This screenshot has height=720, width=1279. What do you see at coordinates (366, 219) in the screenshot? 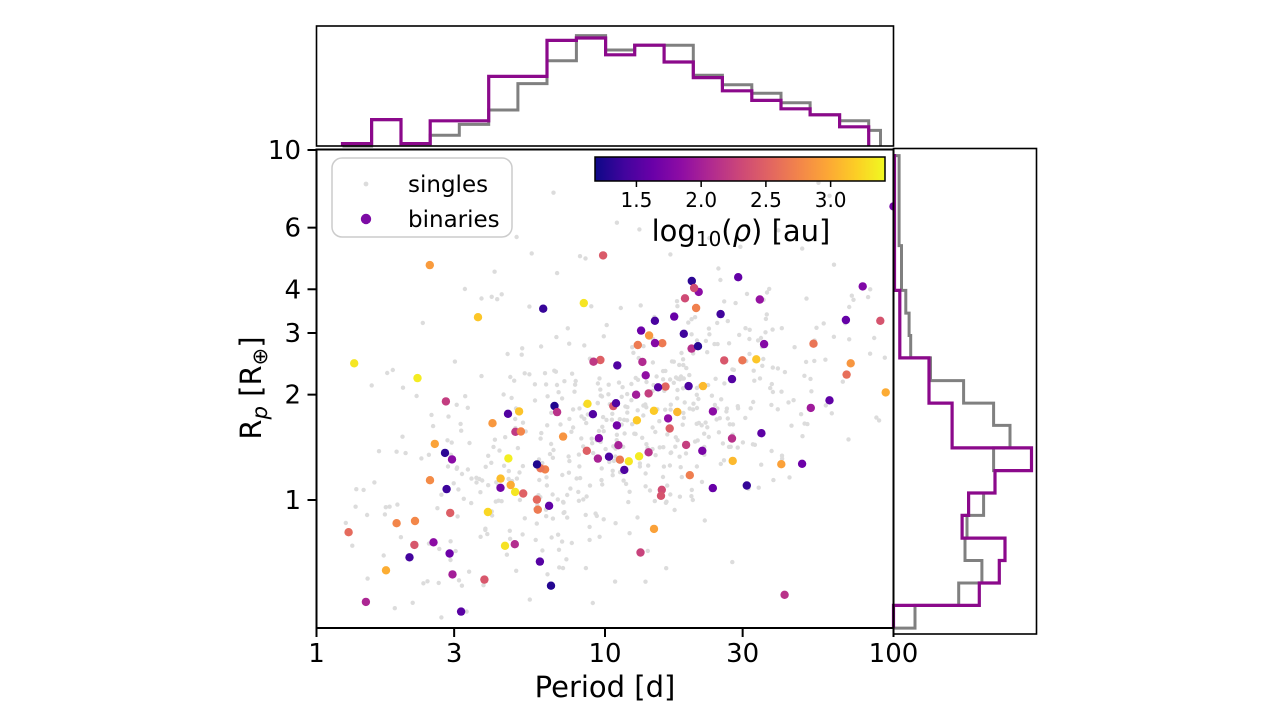
I see `legend-binaries-marker` at bounding box center [366, 219].